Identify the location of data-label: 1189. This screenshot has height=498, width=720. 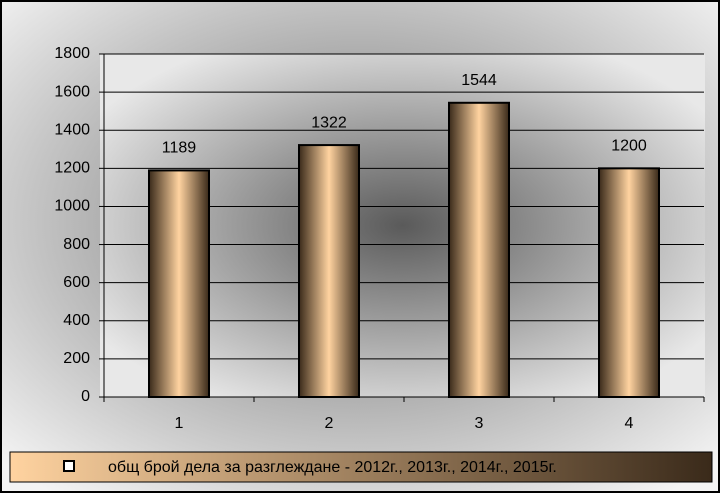
(179, 148).